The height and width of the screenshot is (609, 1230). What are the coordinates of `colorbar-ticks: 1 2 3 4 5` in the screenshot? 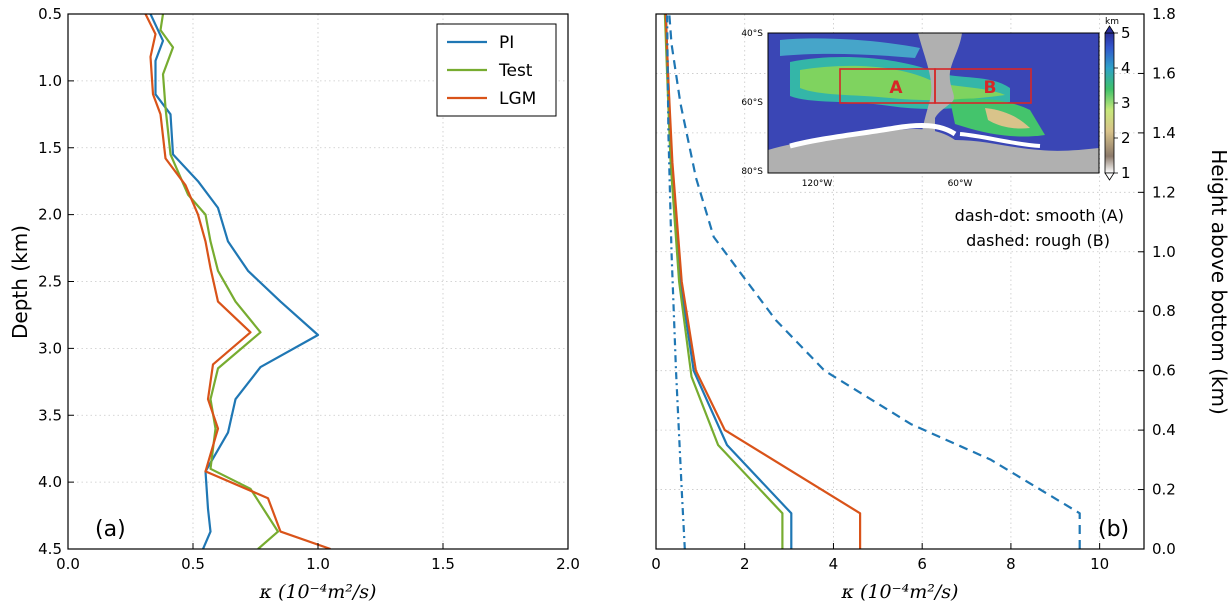 It's located at (1122, 103).